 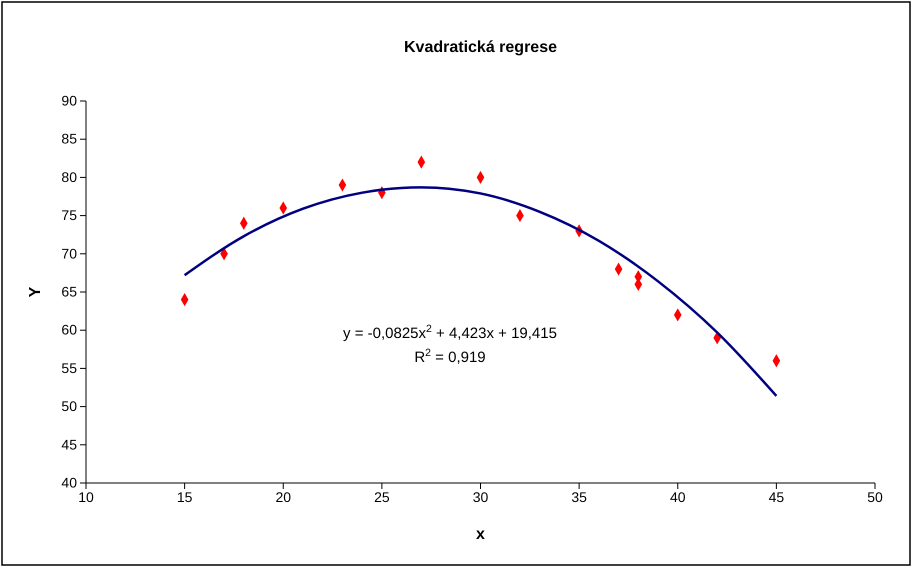 I want to click on y-tick-label: 90, so click(x=69, y=100).